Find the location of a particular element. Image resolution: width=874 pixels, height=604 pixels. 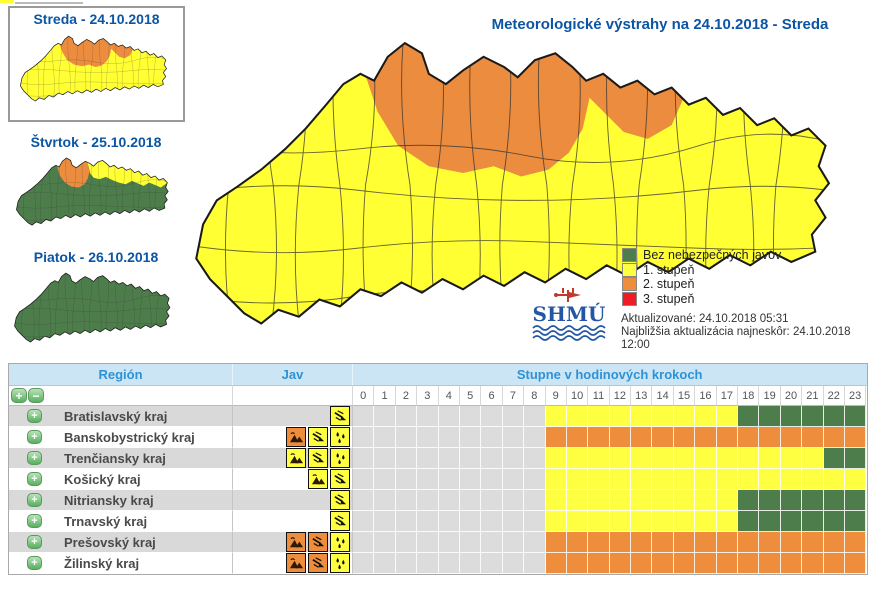

hour-label: 21 is located at coordinates (813, 396).